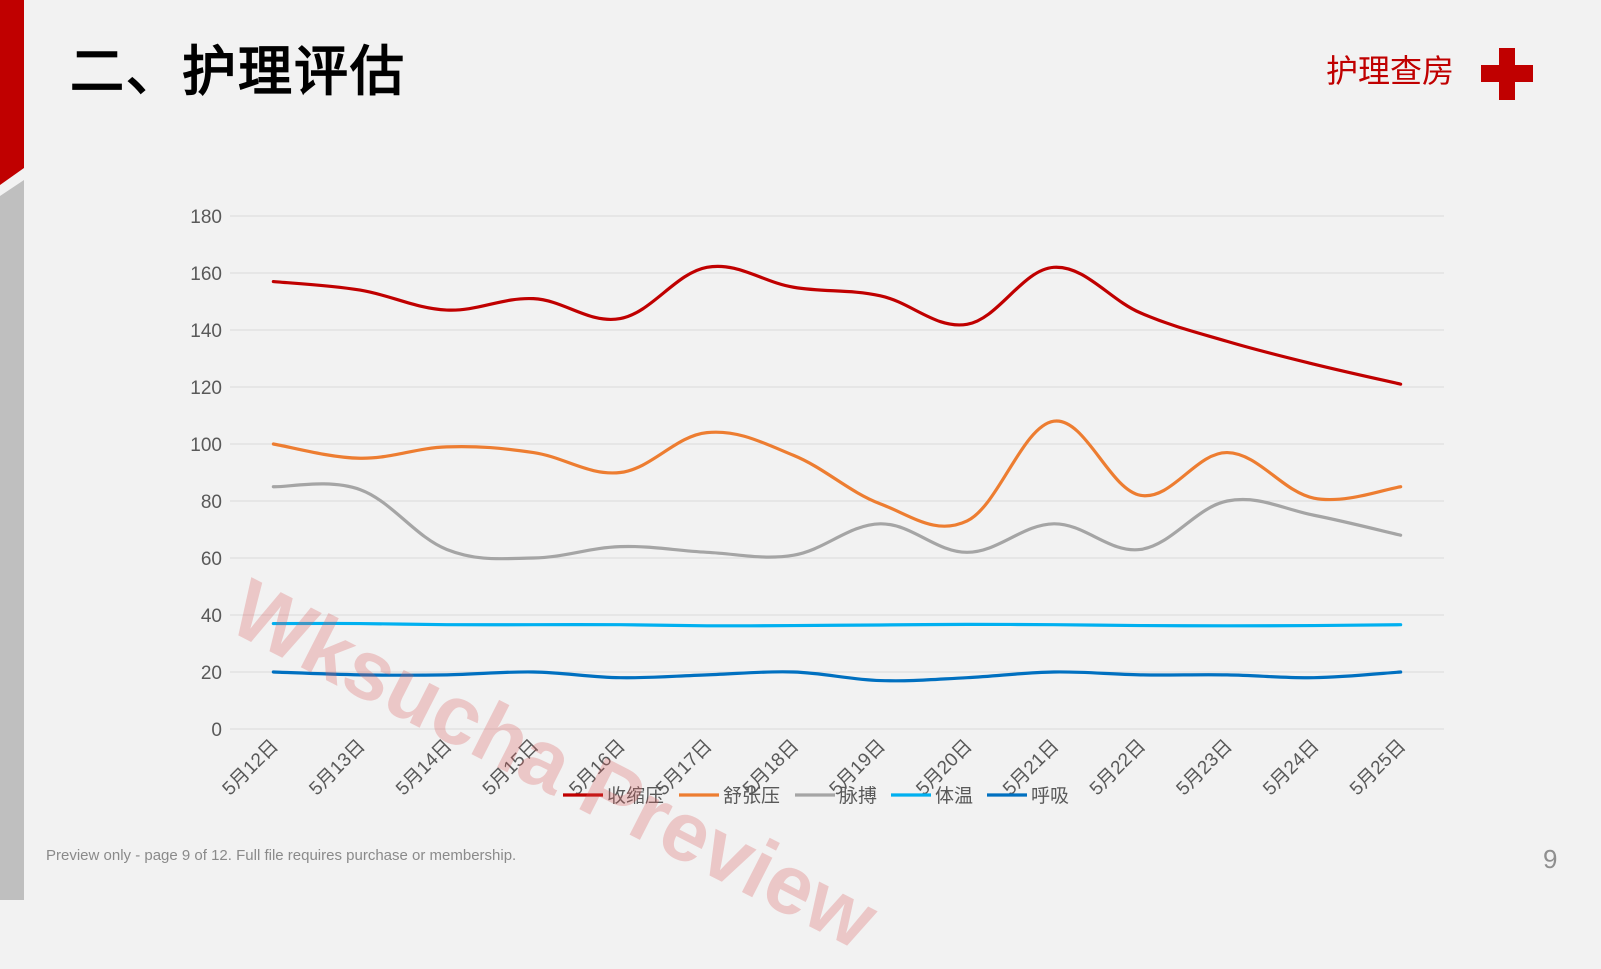 The width and height of the screenshot is (1601, 969). Describe the element at coordinates (1118, 768) in the screenshot. I see `x-tick-label: 5月22日` at that location.